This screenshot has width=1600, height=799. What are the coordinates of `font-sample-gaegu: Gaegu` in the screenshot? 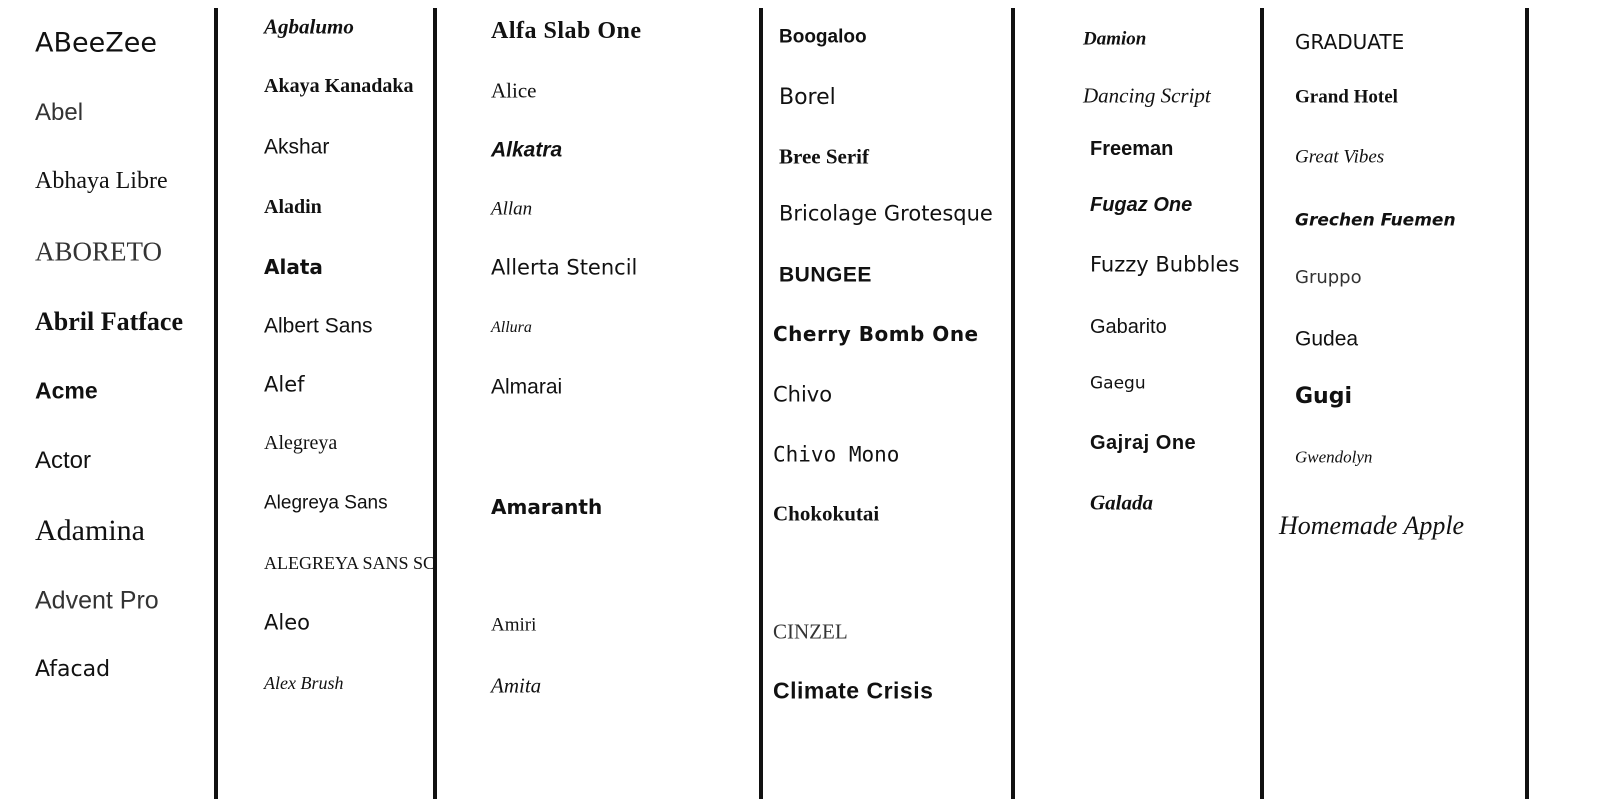 It's located at (1118, 383).